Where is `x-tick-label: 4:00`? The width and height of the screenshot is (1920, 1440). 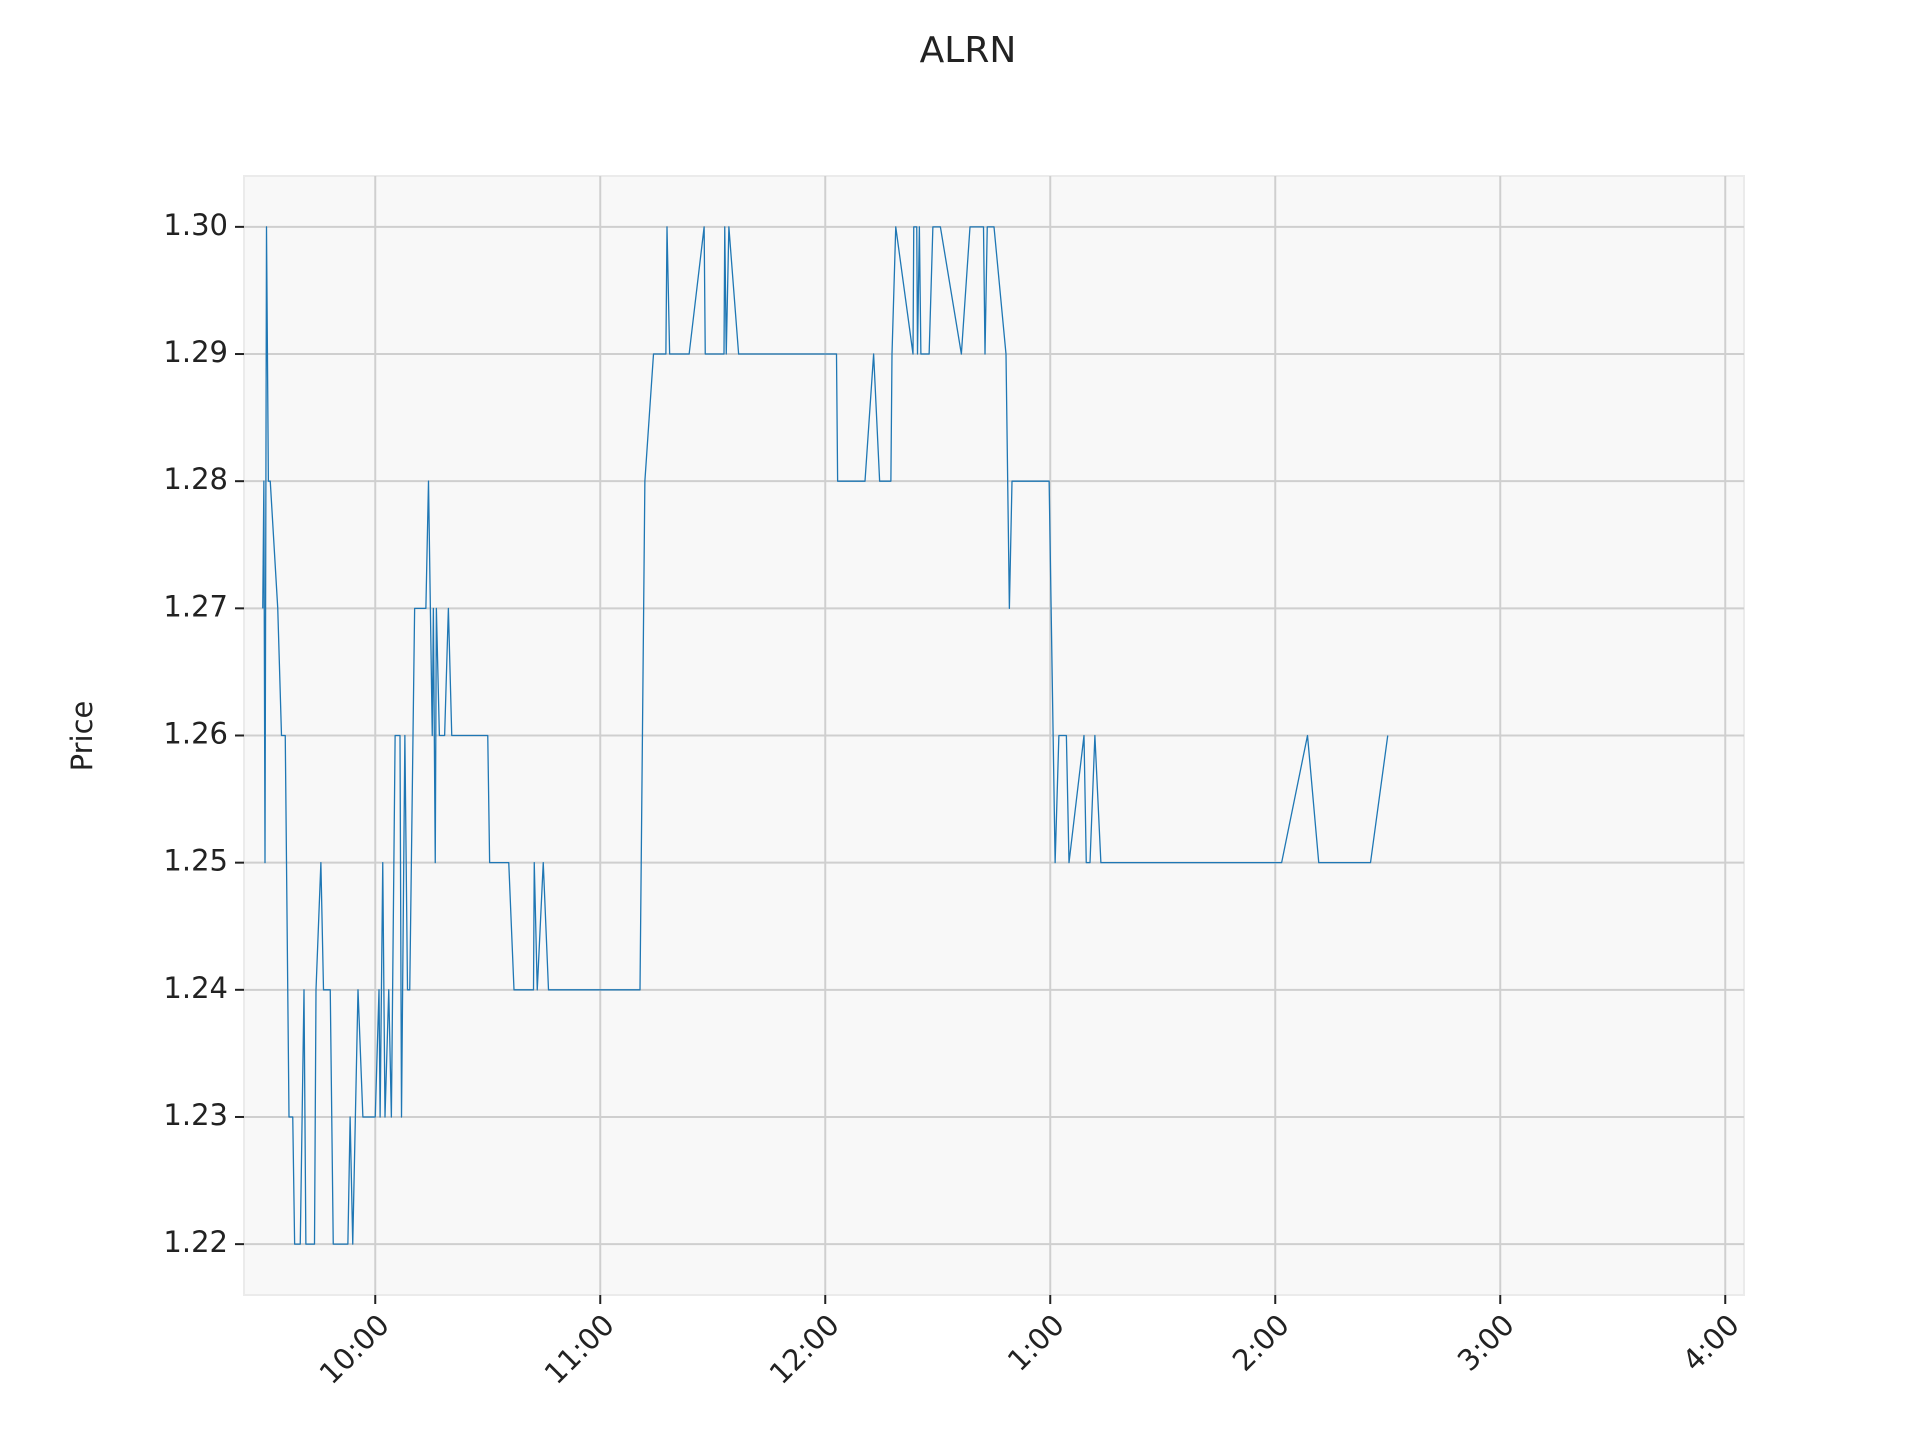
x-tick-label: 4:00 is located at coordinates (1711, 1343).